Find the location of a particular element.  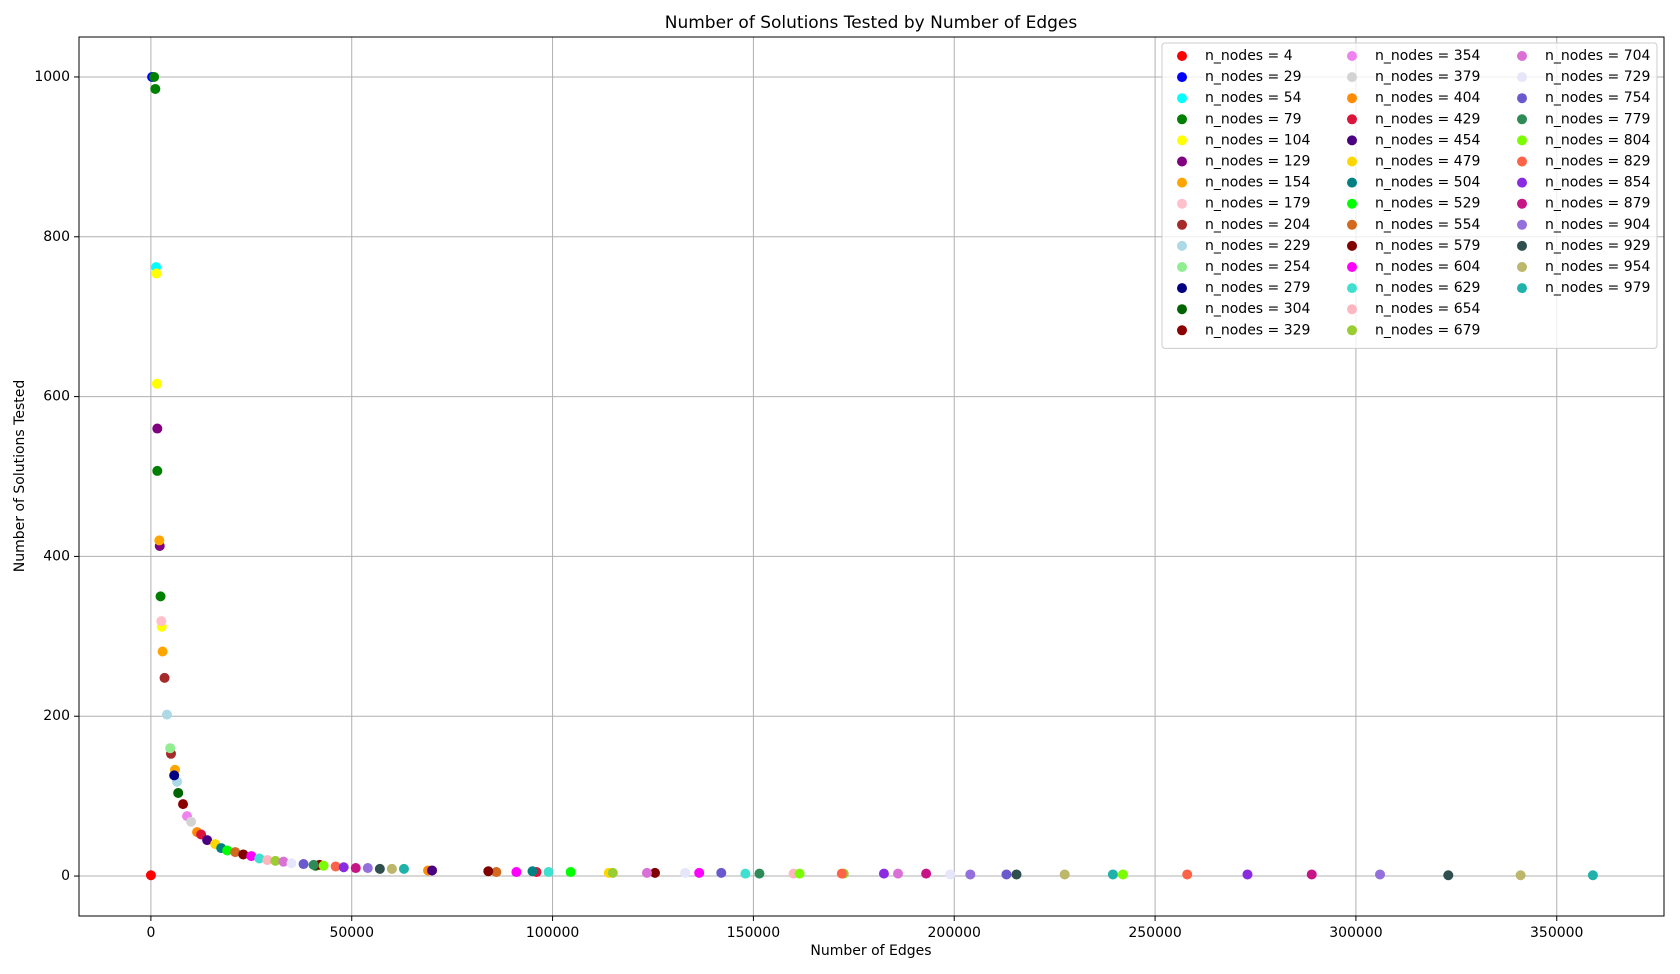

x-tick-label: 100000 is located at coordinates (552, 933).